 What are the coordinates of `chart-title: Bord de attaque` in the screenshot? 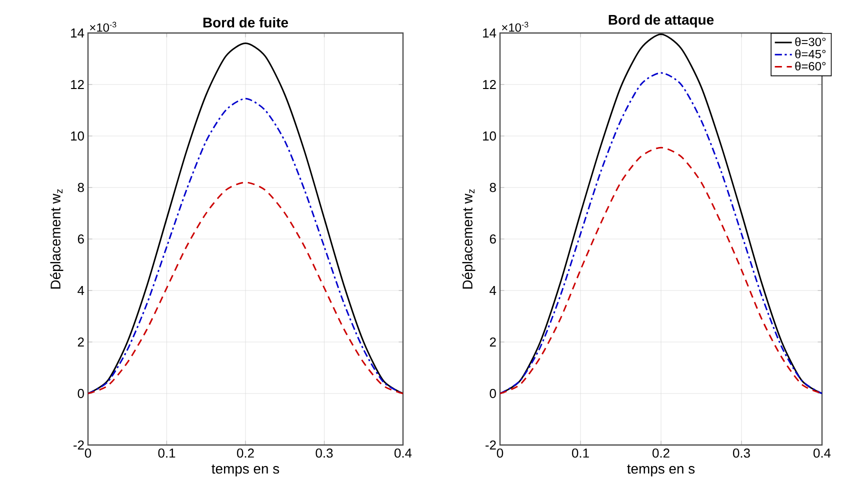 It's located at (661, 21).